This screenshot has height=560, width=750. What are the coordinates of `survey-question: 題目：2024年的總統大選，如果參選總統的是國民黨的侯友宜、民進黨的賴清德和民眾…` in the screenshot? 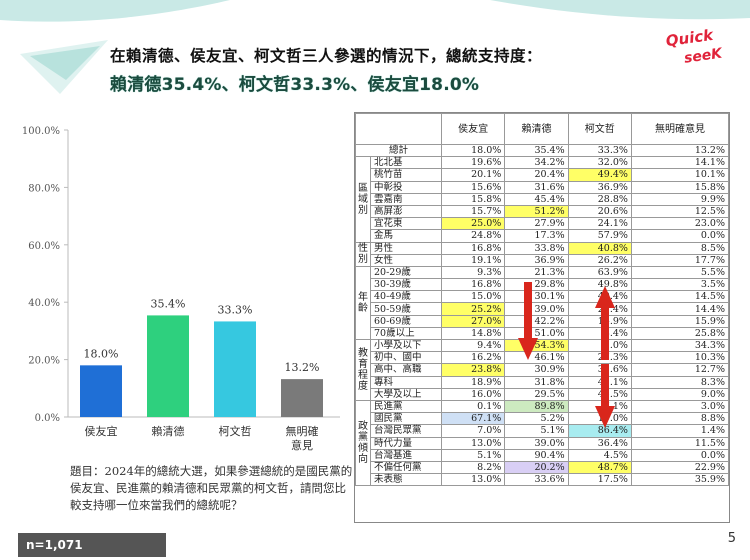 It's located at (211, 488).